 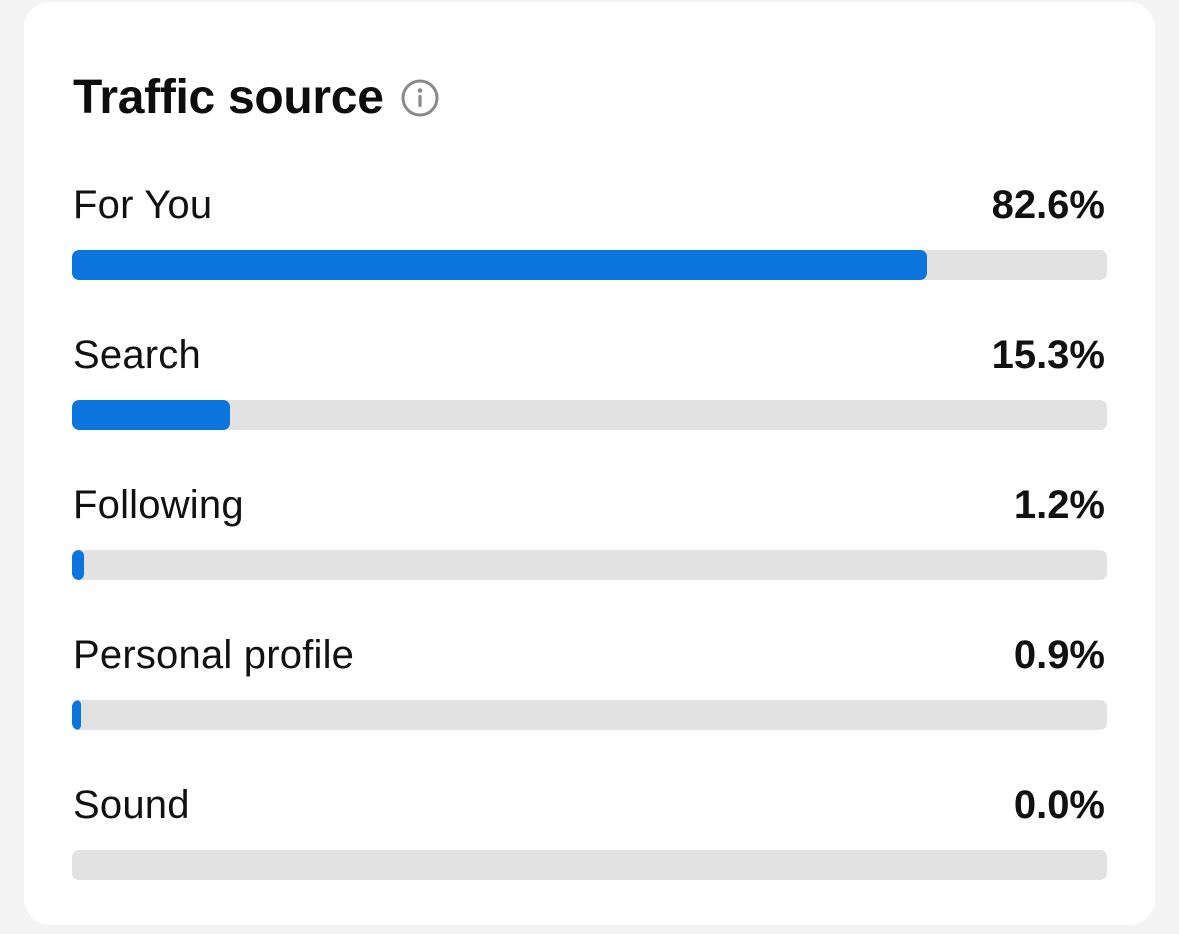 What do you see at coordinates (589, 697) in the screenshot?
I see `source-row-personal-profile: Personal profile 0.9%` at bounding box center [589, 697].